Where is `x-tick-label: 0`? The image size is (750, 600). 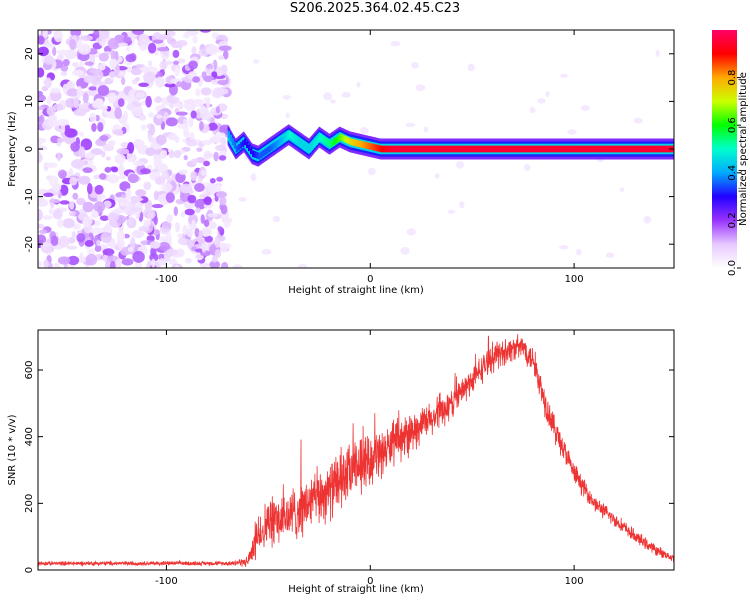
x-tick-label: 0 is located at coordinates (370, 279).